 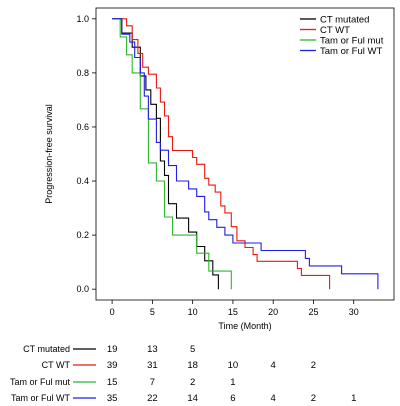 I want to click on risk-count: 31, so click(x=152, y=365).